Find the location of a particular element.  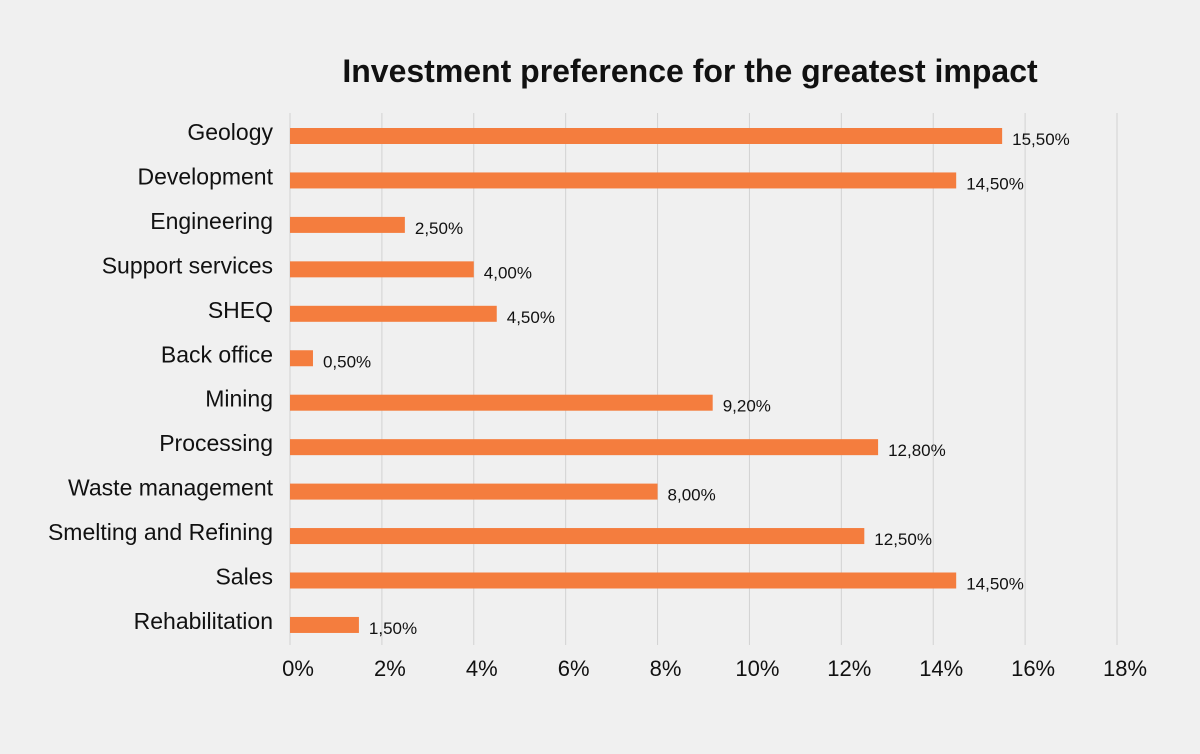

category-label: Engineering is located at coordinates (211, 221).